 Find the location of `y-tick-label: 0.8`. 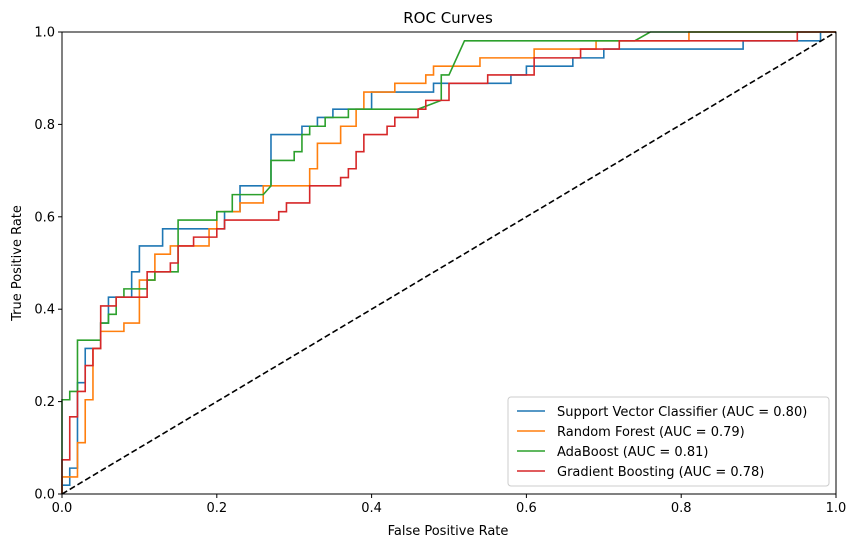

y-tick-label: 0.8 is located at coordinates (44, 125).